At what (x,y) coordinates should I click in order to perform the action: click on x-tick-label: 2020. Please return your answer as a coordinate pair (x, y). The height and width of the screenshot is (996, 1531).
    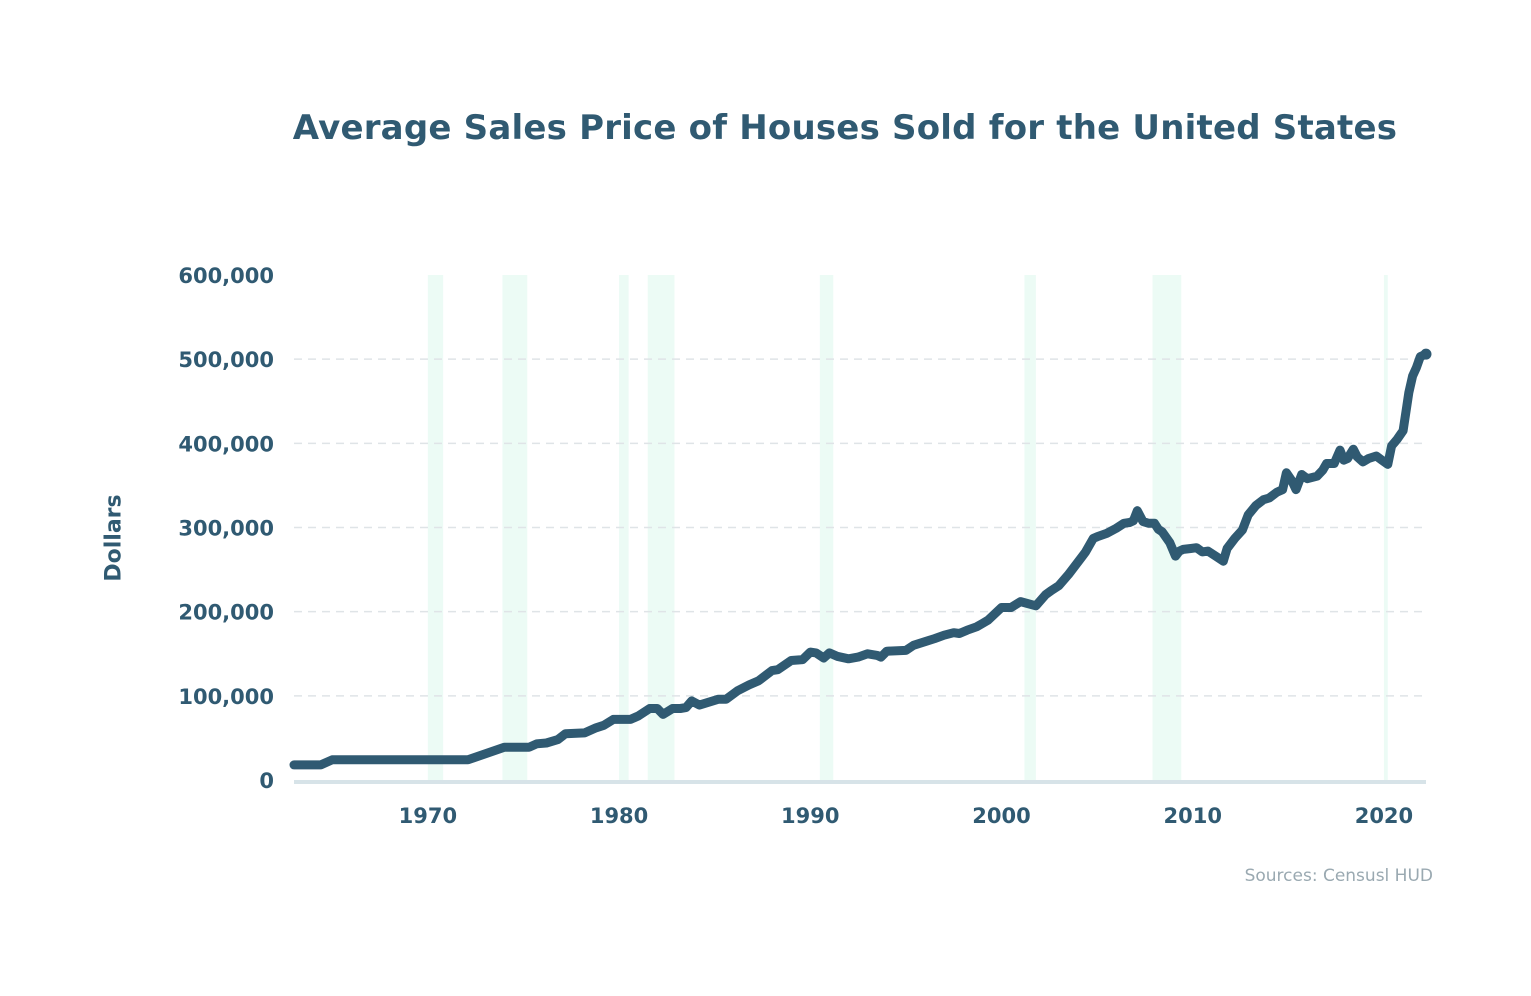
    Looking at the image, I should click on (1384, 816).